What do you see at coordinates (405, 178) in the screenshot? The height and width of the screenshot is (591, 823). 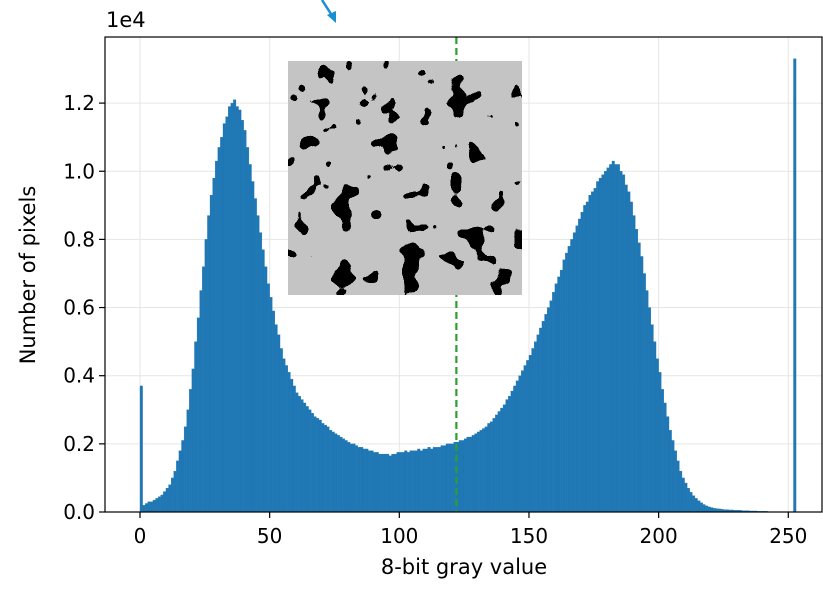 I see `inset-image` at bounding box center [405, 178].